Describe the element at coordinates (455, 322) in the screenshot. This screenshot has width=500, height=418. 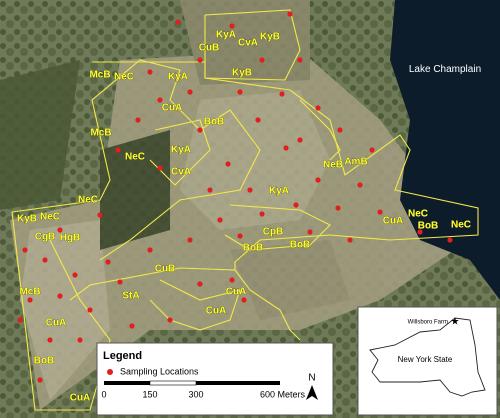
I see `site-star: ★` at that location.